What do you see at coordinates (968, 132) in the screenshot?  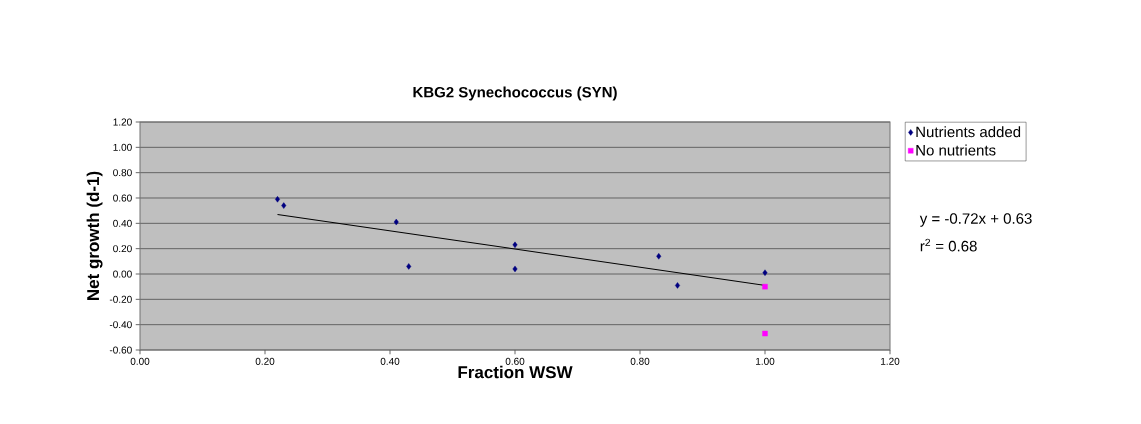 I see `legend-label: Nutrients added` at bounding box center [968, 132].